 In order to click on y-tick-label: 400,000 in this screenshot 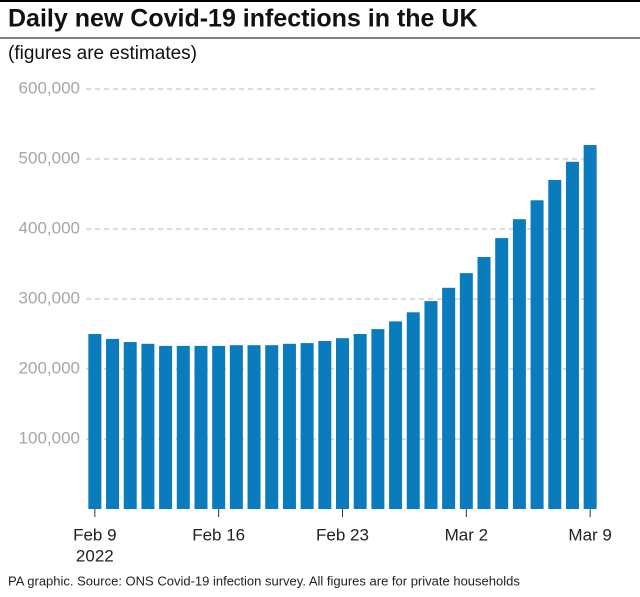, I will do `click(49, 227)`.